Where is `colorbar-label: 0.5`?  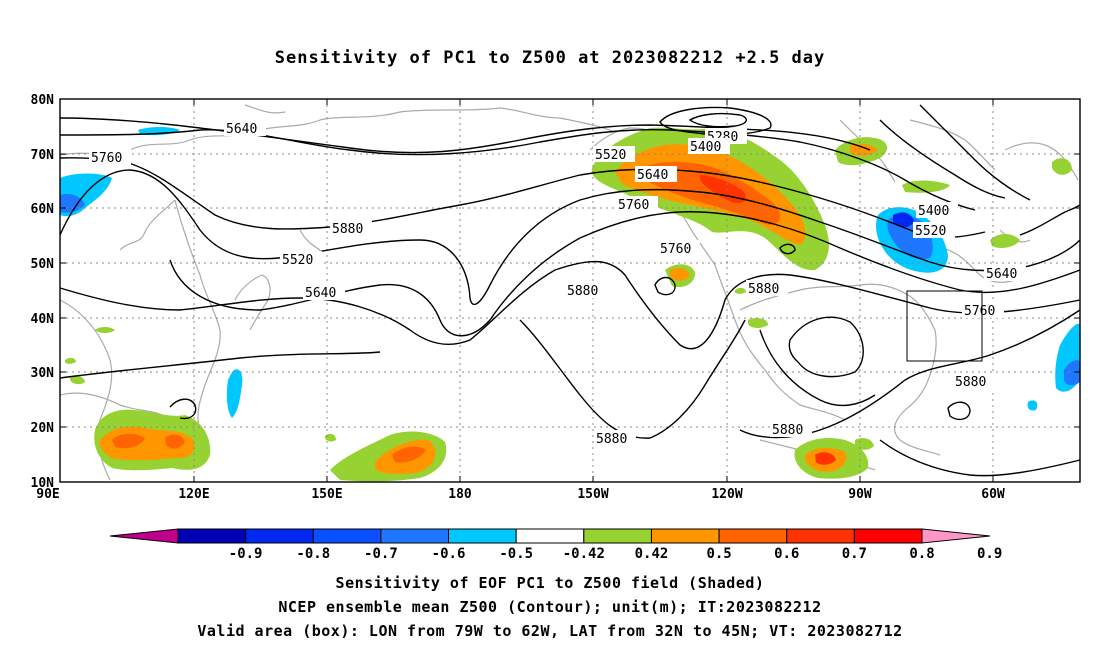
colorbar-label: 0.5 is located at coordinates (718, 554).